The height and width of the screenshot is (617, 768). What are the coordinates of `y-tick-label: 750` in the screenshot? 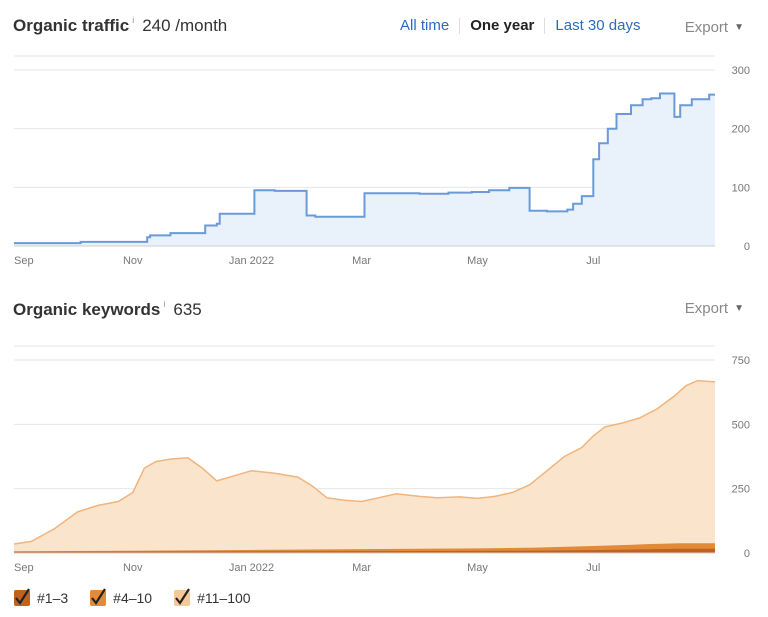 It's located at (741, 361).